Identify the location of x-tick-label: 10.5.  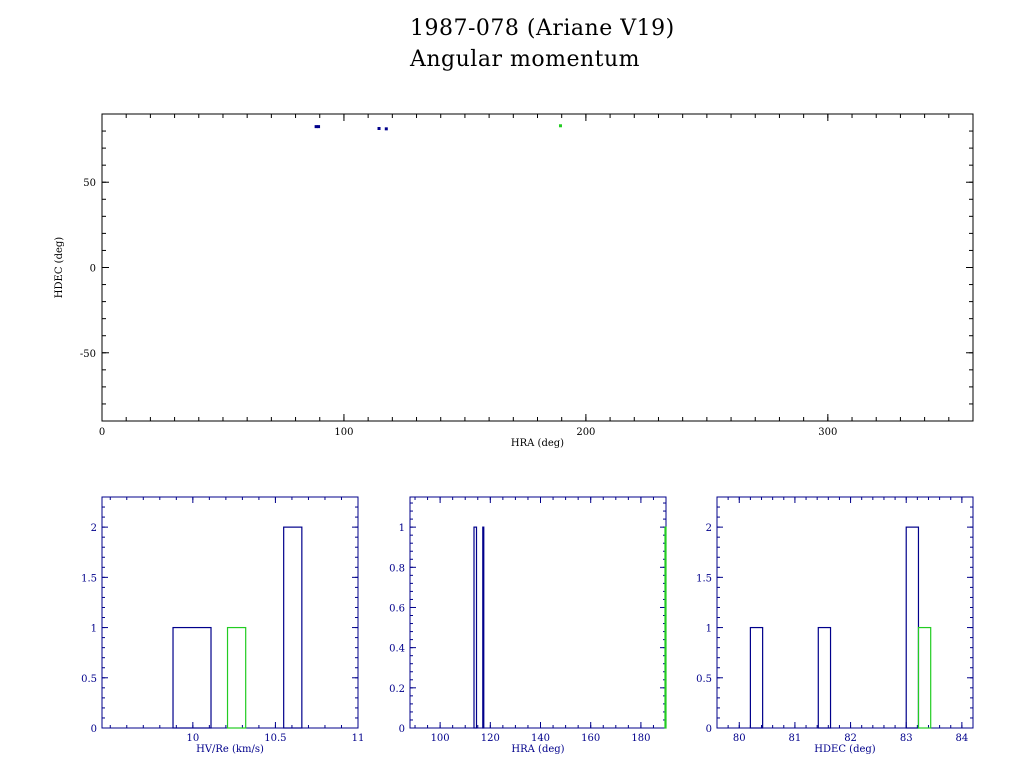
(275, 738).